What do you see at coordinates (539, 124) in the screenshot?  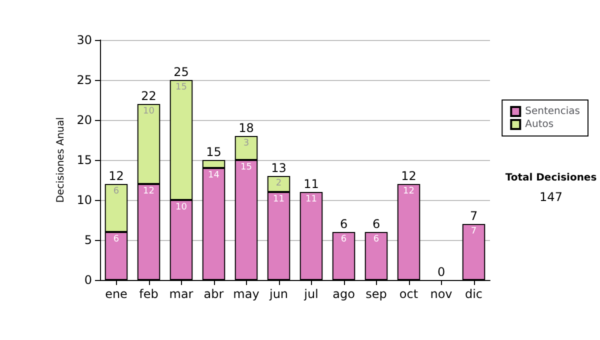 I see `legend-label: Autos` at bounding box center [539, 124].